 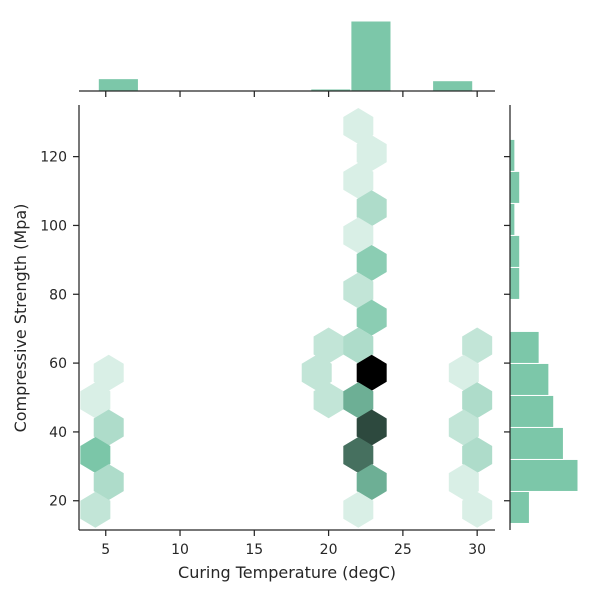 What do you see at coordinates (254, 550) in the screenshot?
I see `x-tick-label: 15` at bounding box center [254, 550].